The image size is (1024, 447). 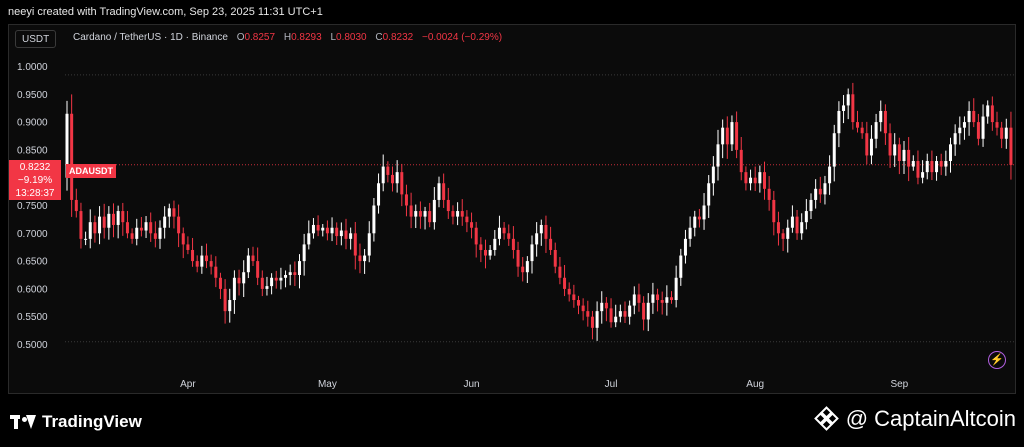 I want to click on y-tick-label: 0.5500, so click(x=32, y=317).